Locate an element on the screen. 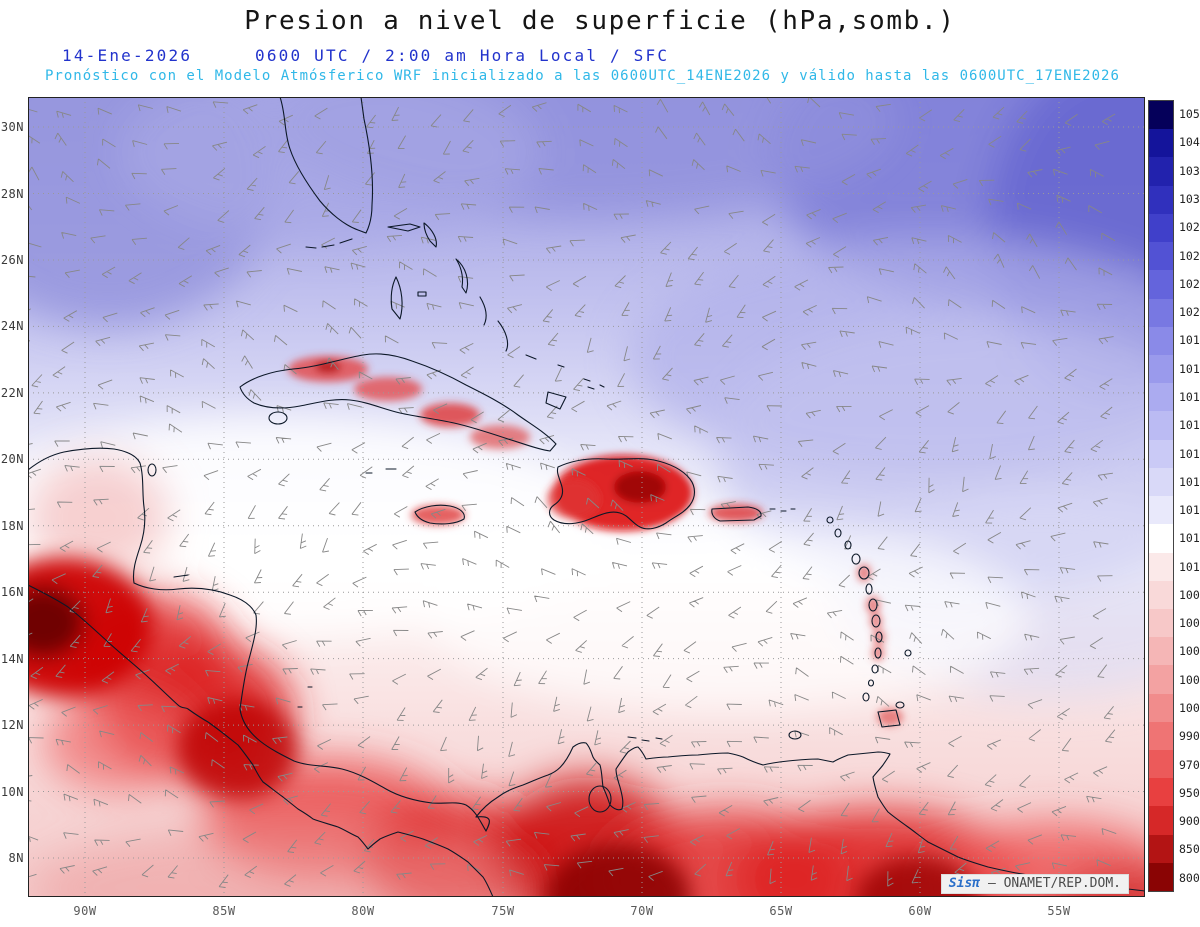  colorbar-label: 1016 is located at coordinates (1189, 425).